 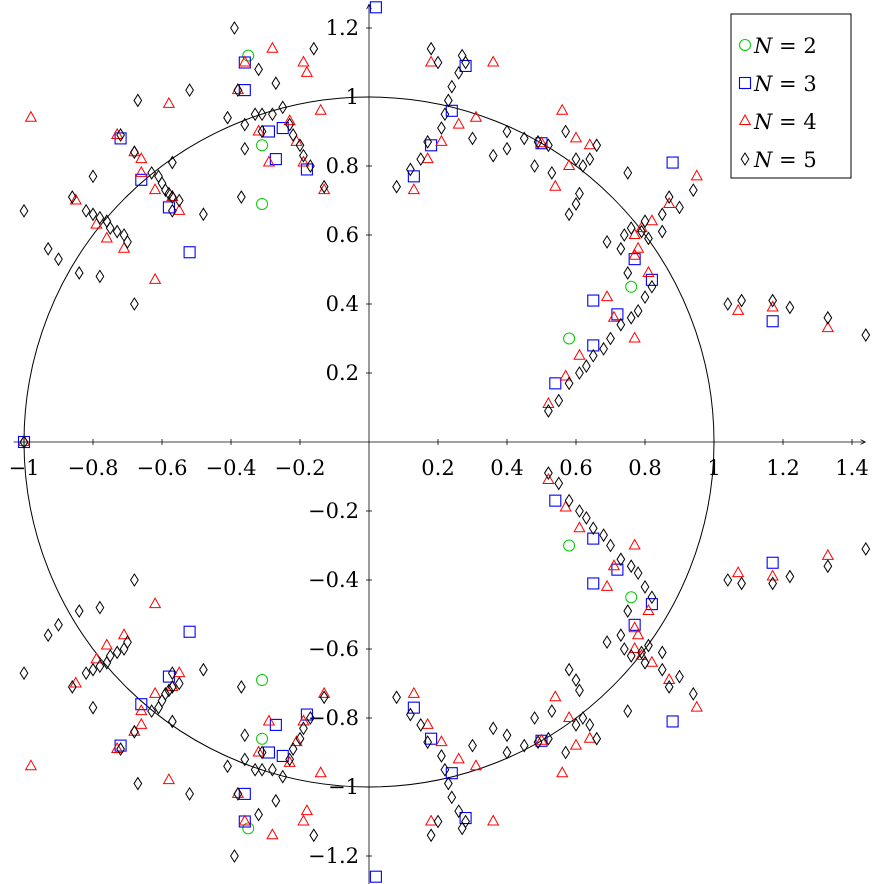 I want to click on x-tick-label: −0.4, so click(x=231, y=468).